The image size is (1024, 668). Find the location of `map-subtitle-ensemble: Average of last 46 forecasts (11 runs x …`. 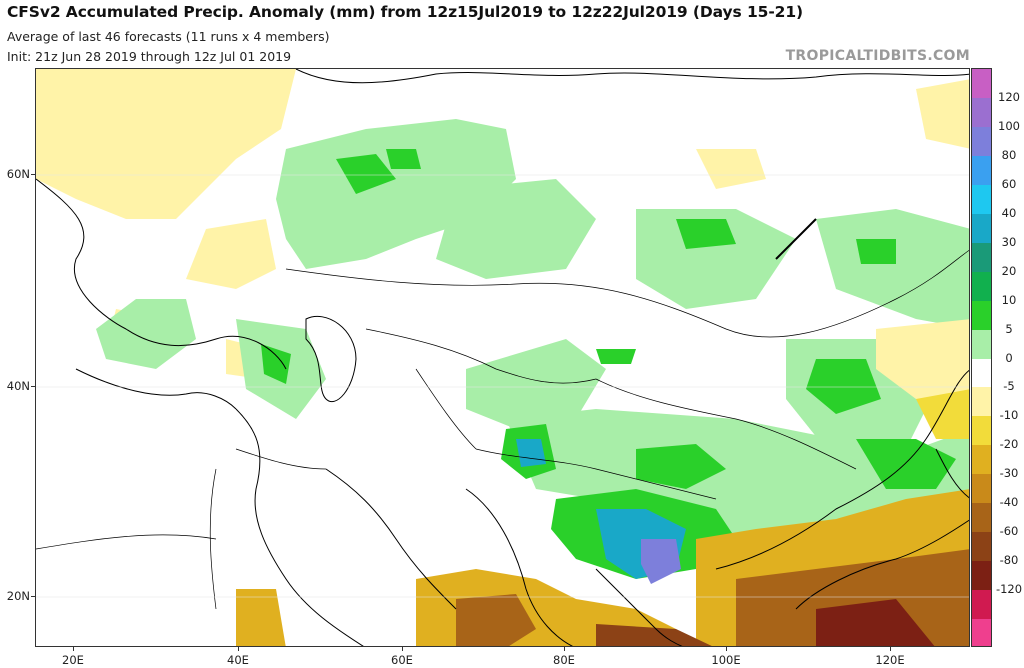

map-subtitle-ensemble: Average of last 46 forecasts (11 runs x … is located at coordinates (168, 36).